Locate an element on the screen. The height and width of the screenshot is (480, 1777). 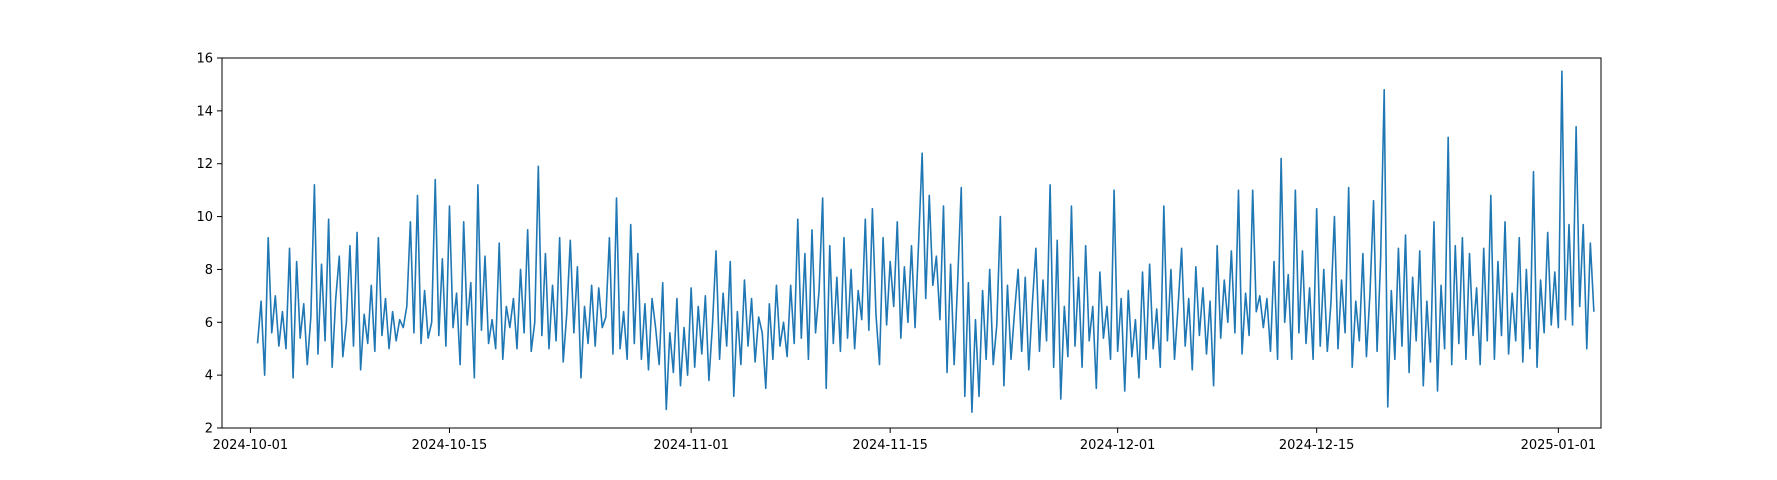
x-tick-label: 2024-11-15 is located at coordinates (890, 445).